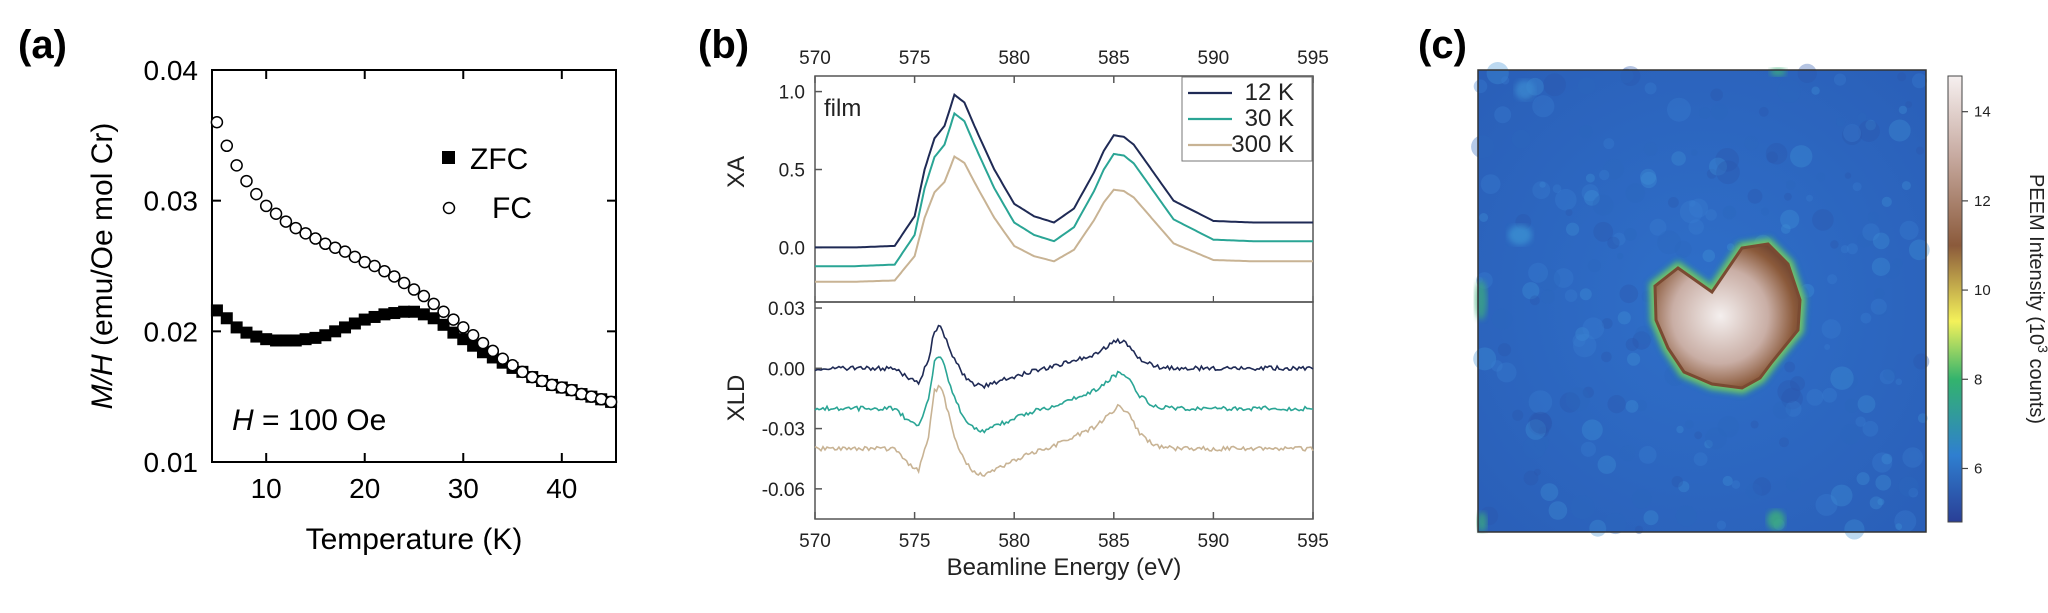  Describe the element at coordinates (102, 266) in the screenshot. I see `panel-a-ylabel: M/H (emu/Oe mol Cr)` at that location.